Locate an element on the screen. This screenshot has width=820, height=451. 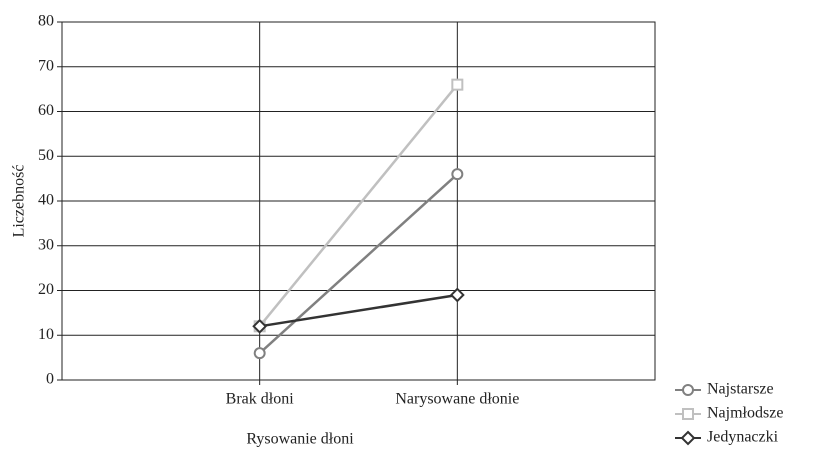
y-tick-label: 70 is located at coordinates (46, 65).